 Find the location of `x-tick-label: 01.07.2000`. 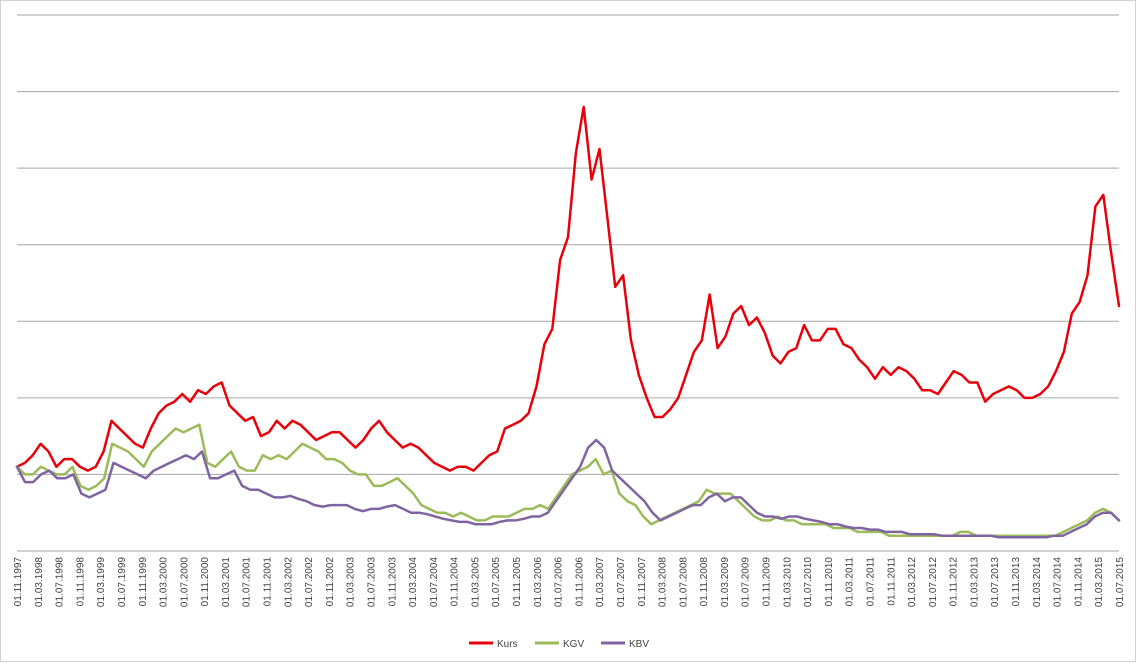

x-tick-label: 01.07.2000 is located at coordinates (184, 582).